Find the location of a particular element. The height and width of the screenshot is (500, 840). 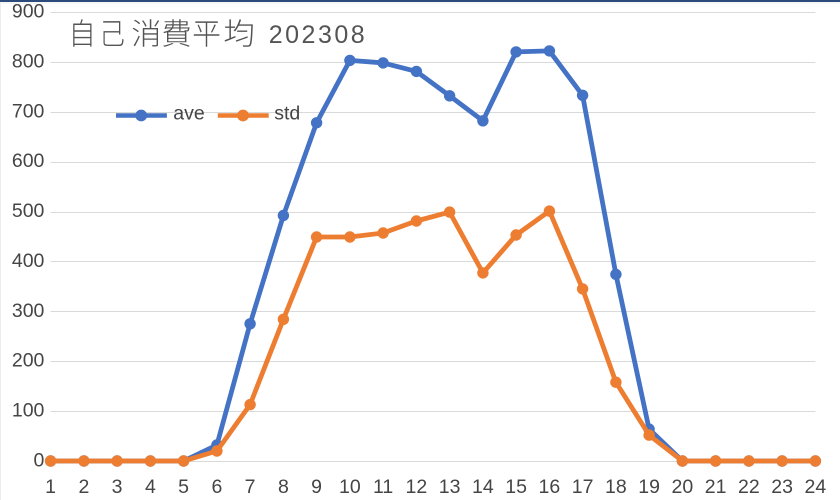

svg-text: 0 is located at coordinates (39, 461).